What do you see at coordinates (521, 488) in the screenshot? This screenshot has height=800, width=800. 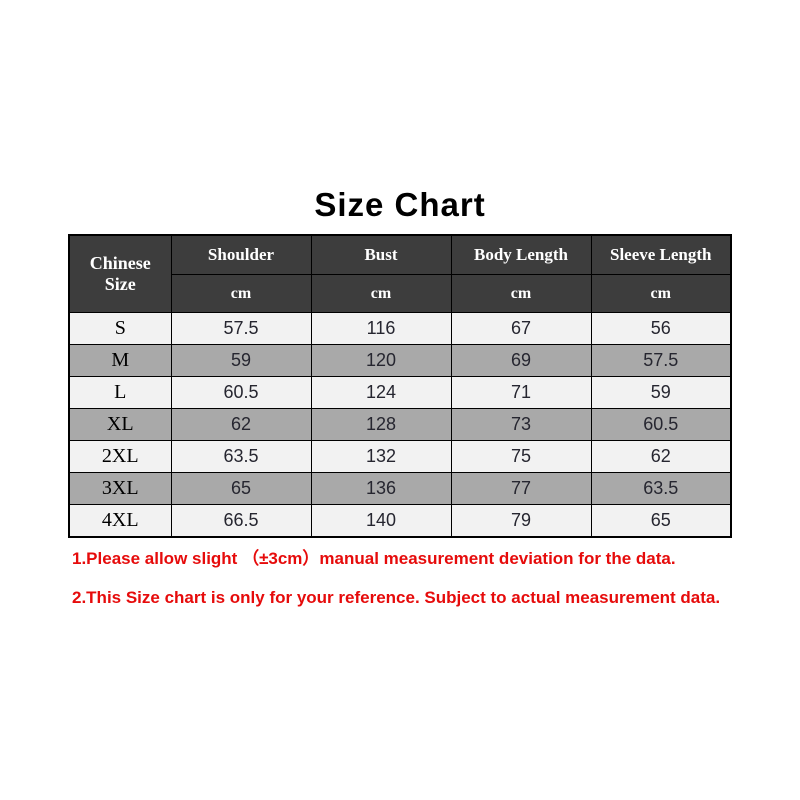 I see `body-length-value: 77` at bounding box center [521, 488].